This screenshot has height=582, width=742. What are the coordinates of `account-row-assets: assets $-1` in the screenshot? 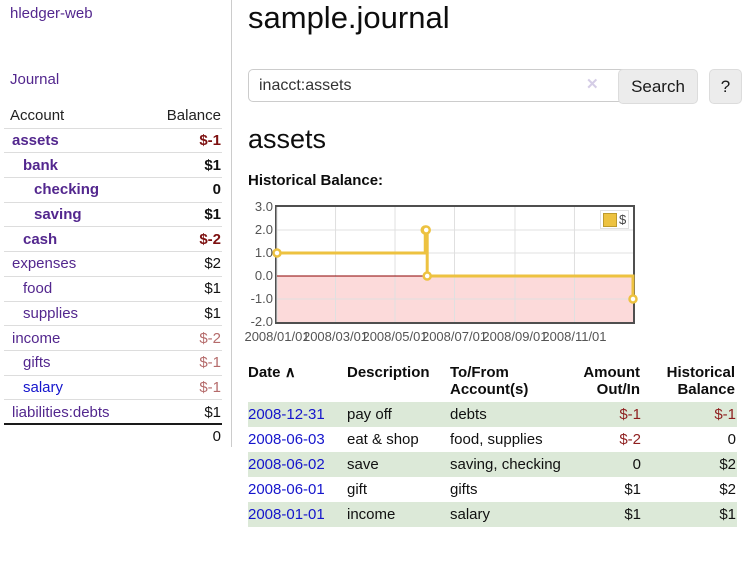 It's located at (113, 141).